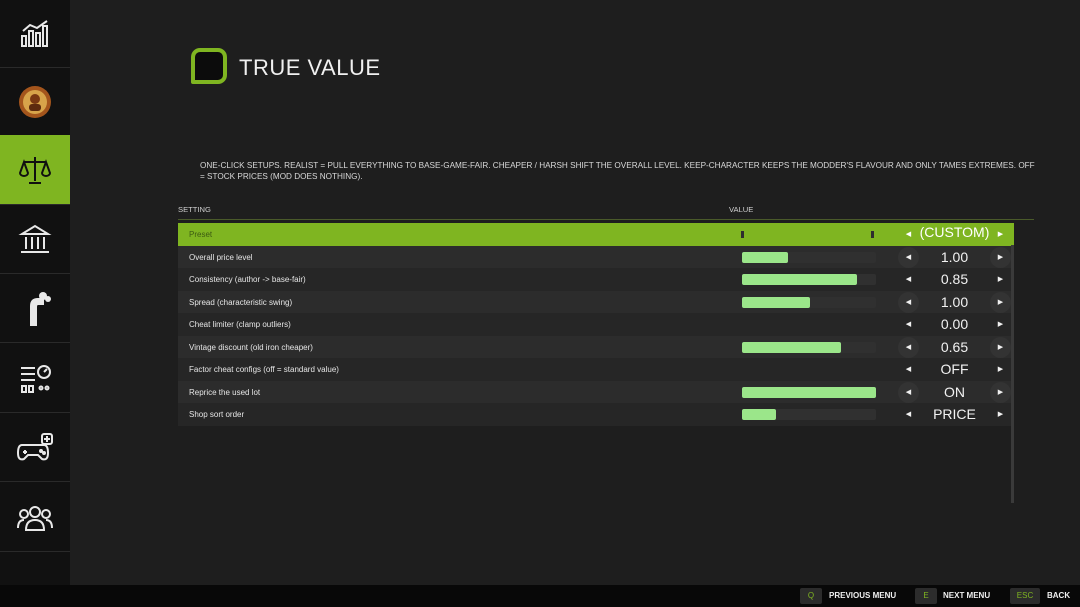 The image size is (1080, 607). Describe the element at coordinates (1012, 234) in the screenshot. I see `scrollbar-thumb` at that location.